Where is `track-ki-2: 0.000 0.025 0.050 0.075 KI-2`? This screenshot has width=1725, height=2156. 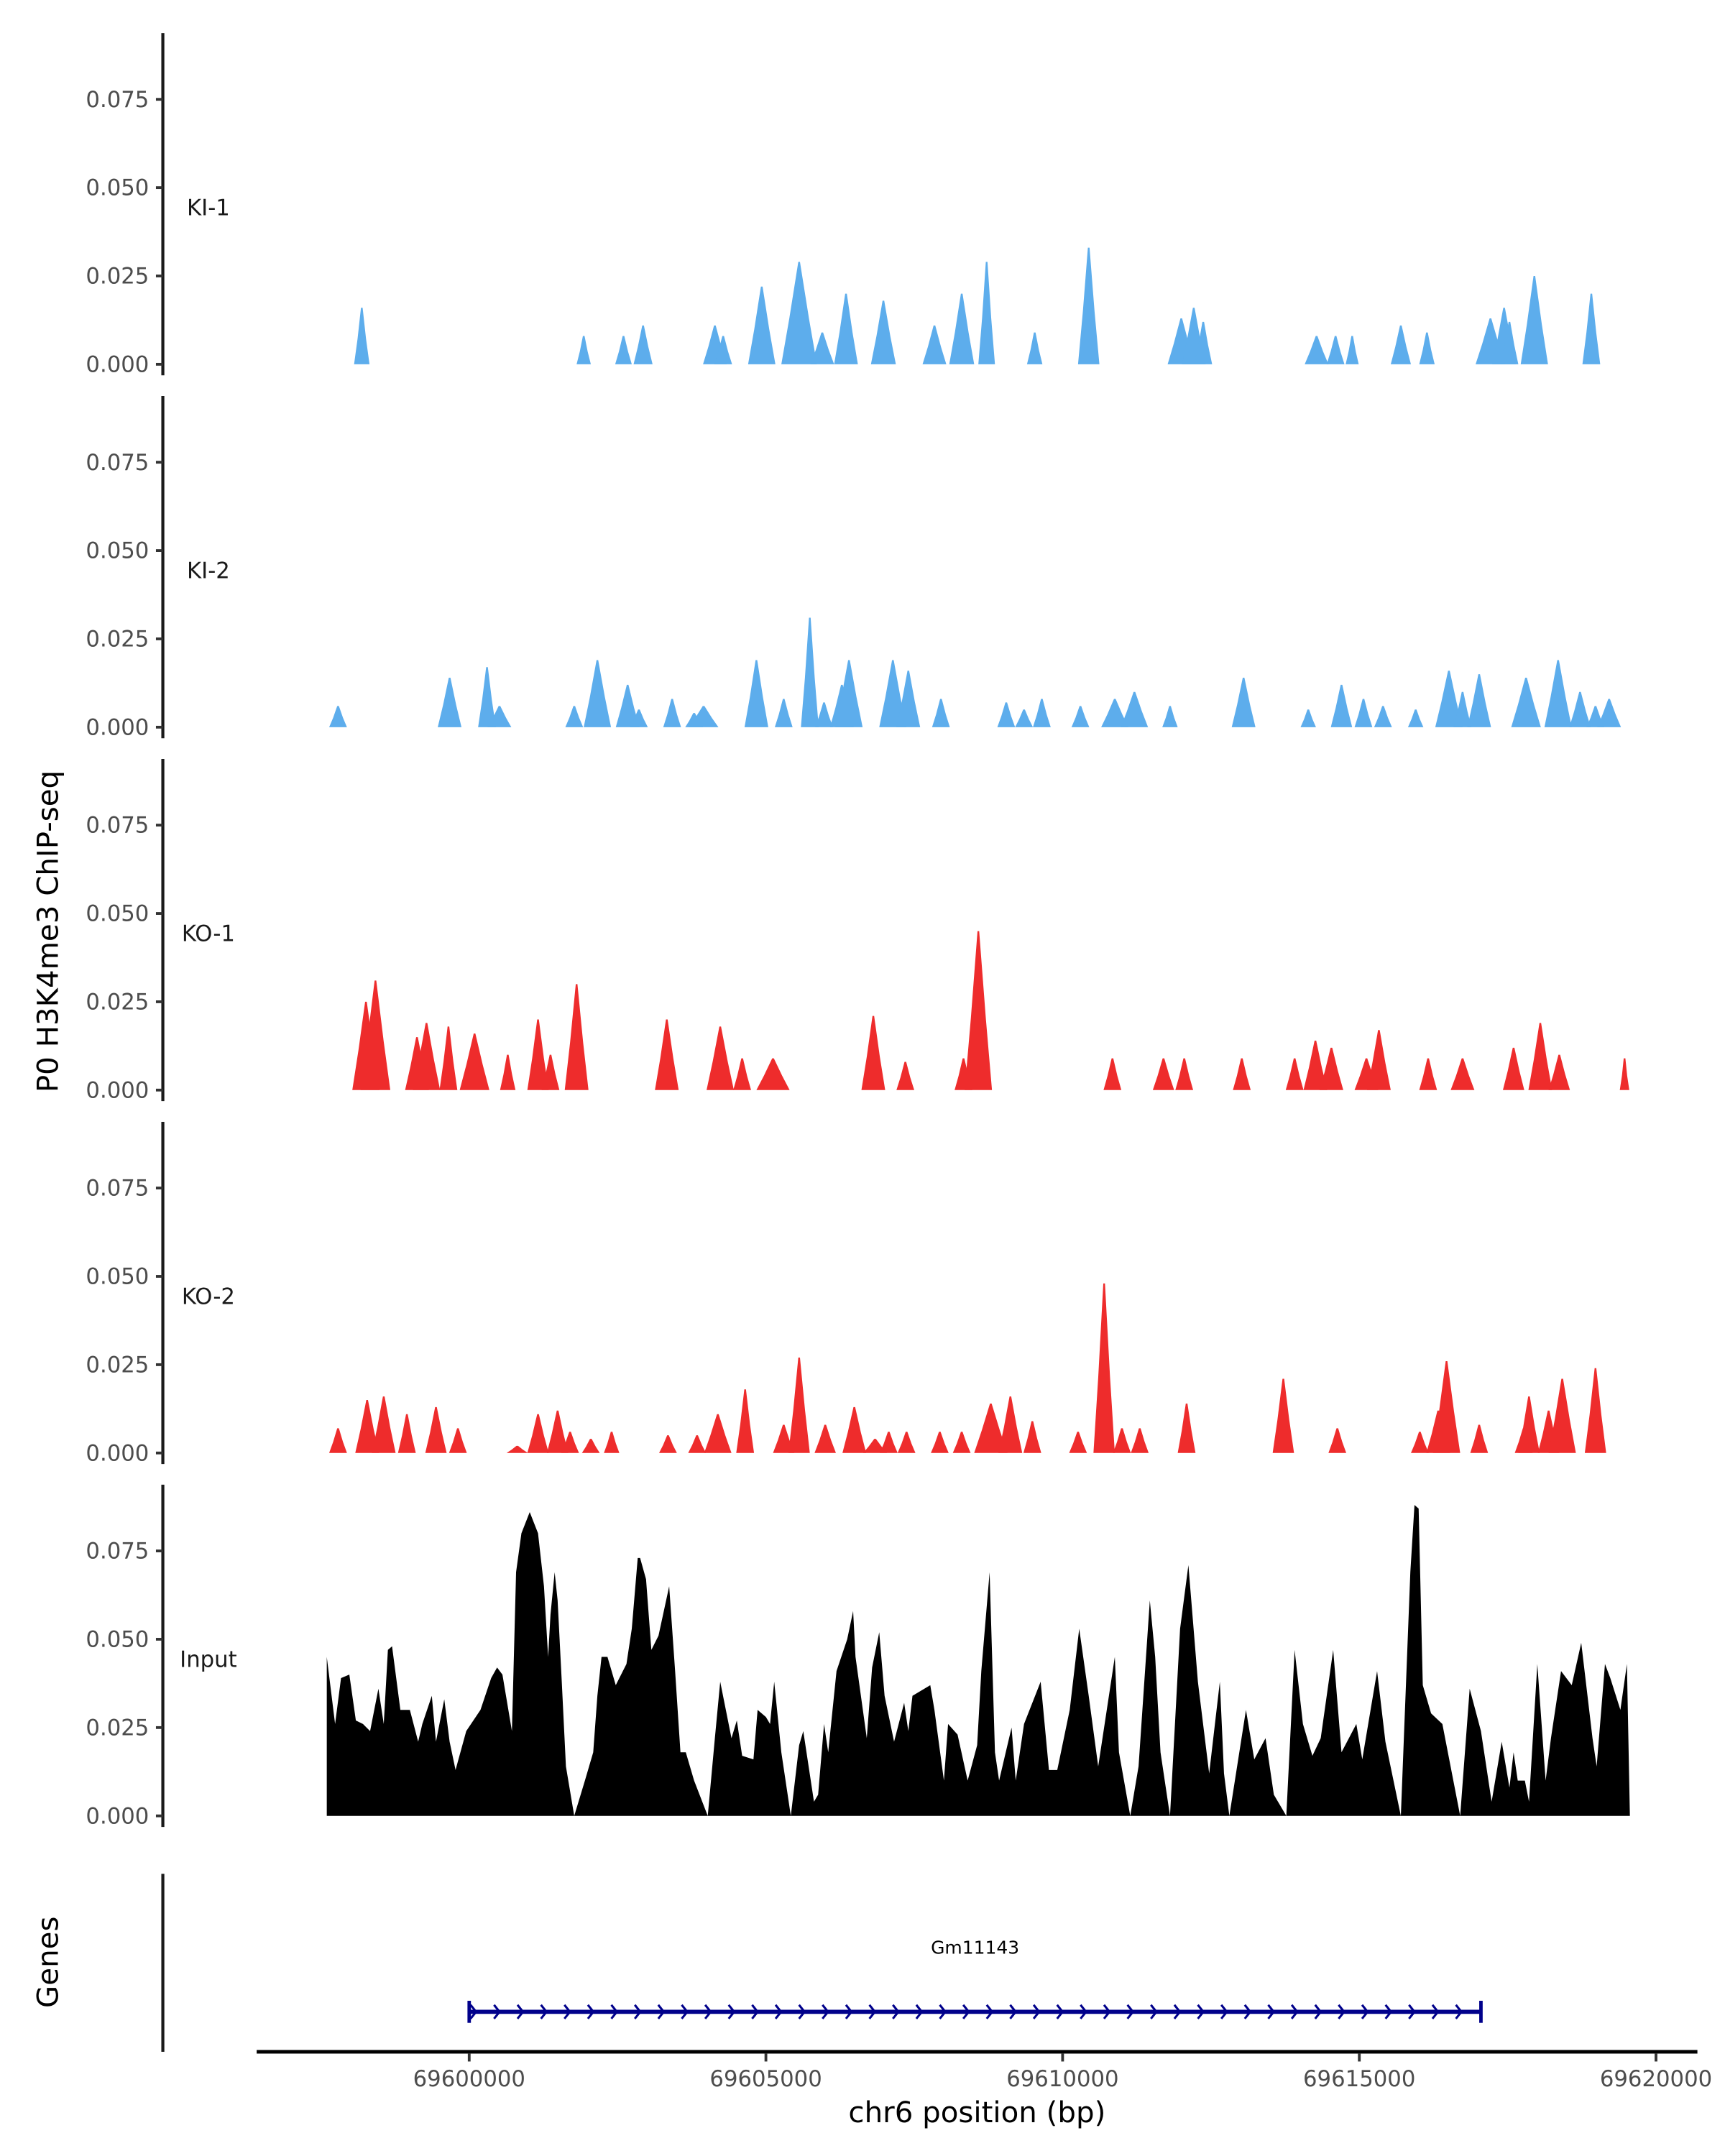 track-ki-2: 0.000 0.025 0.050 0.075 KI-2 is located at coordinates (854, 568).